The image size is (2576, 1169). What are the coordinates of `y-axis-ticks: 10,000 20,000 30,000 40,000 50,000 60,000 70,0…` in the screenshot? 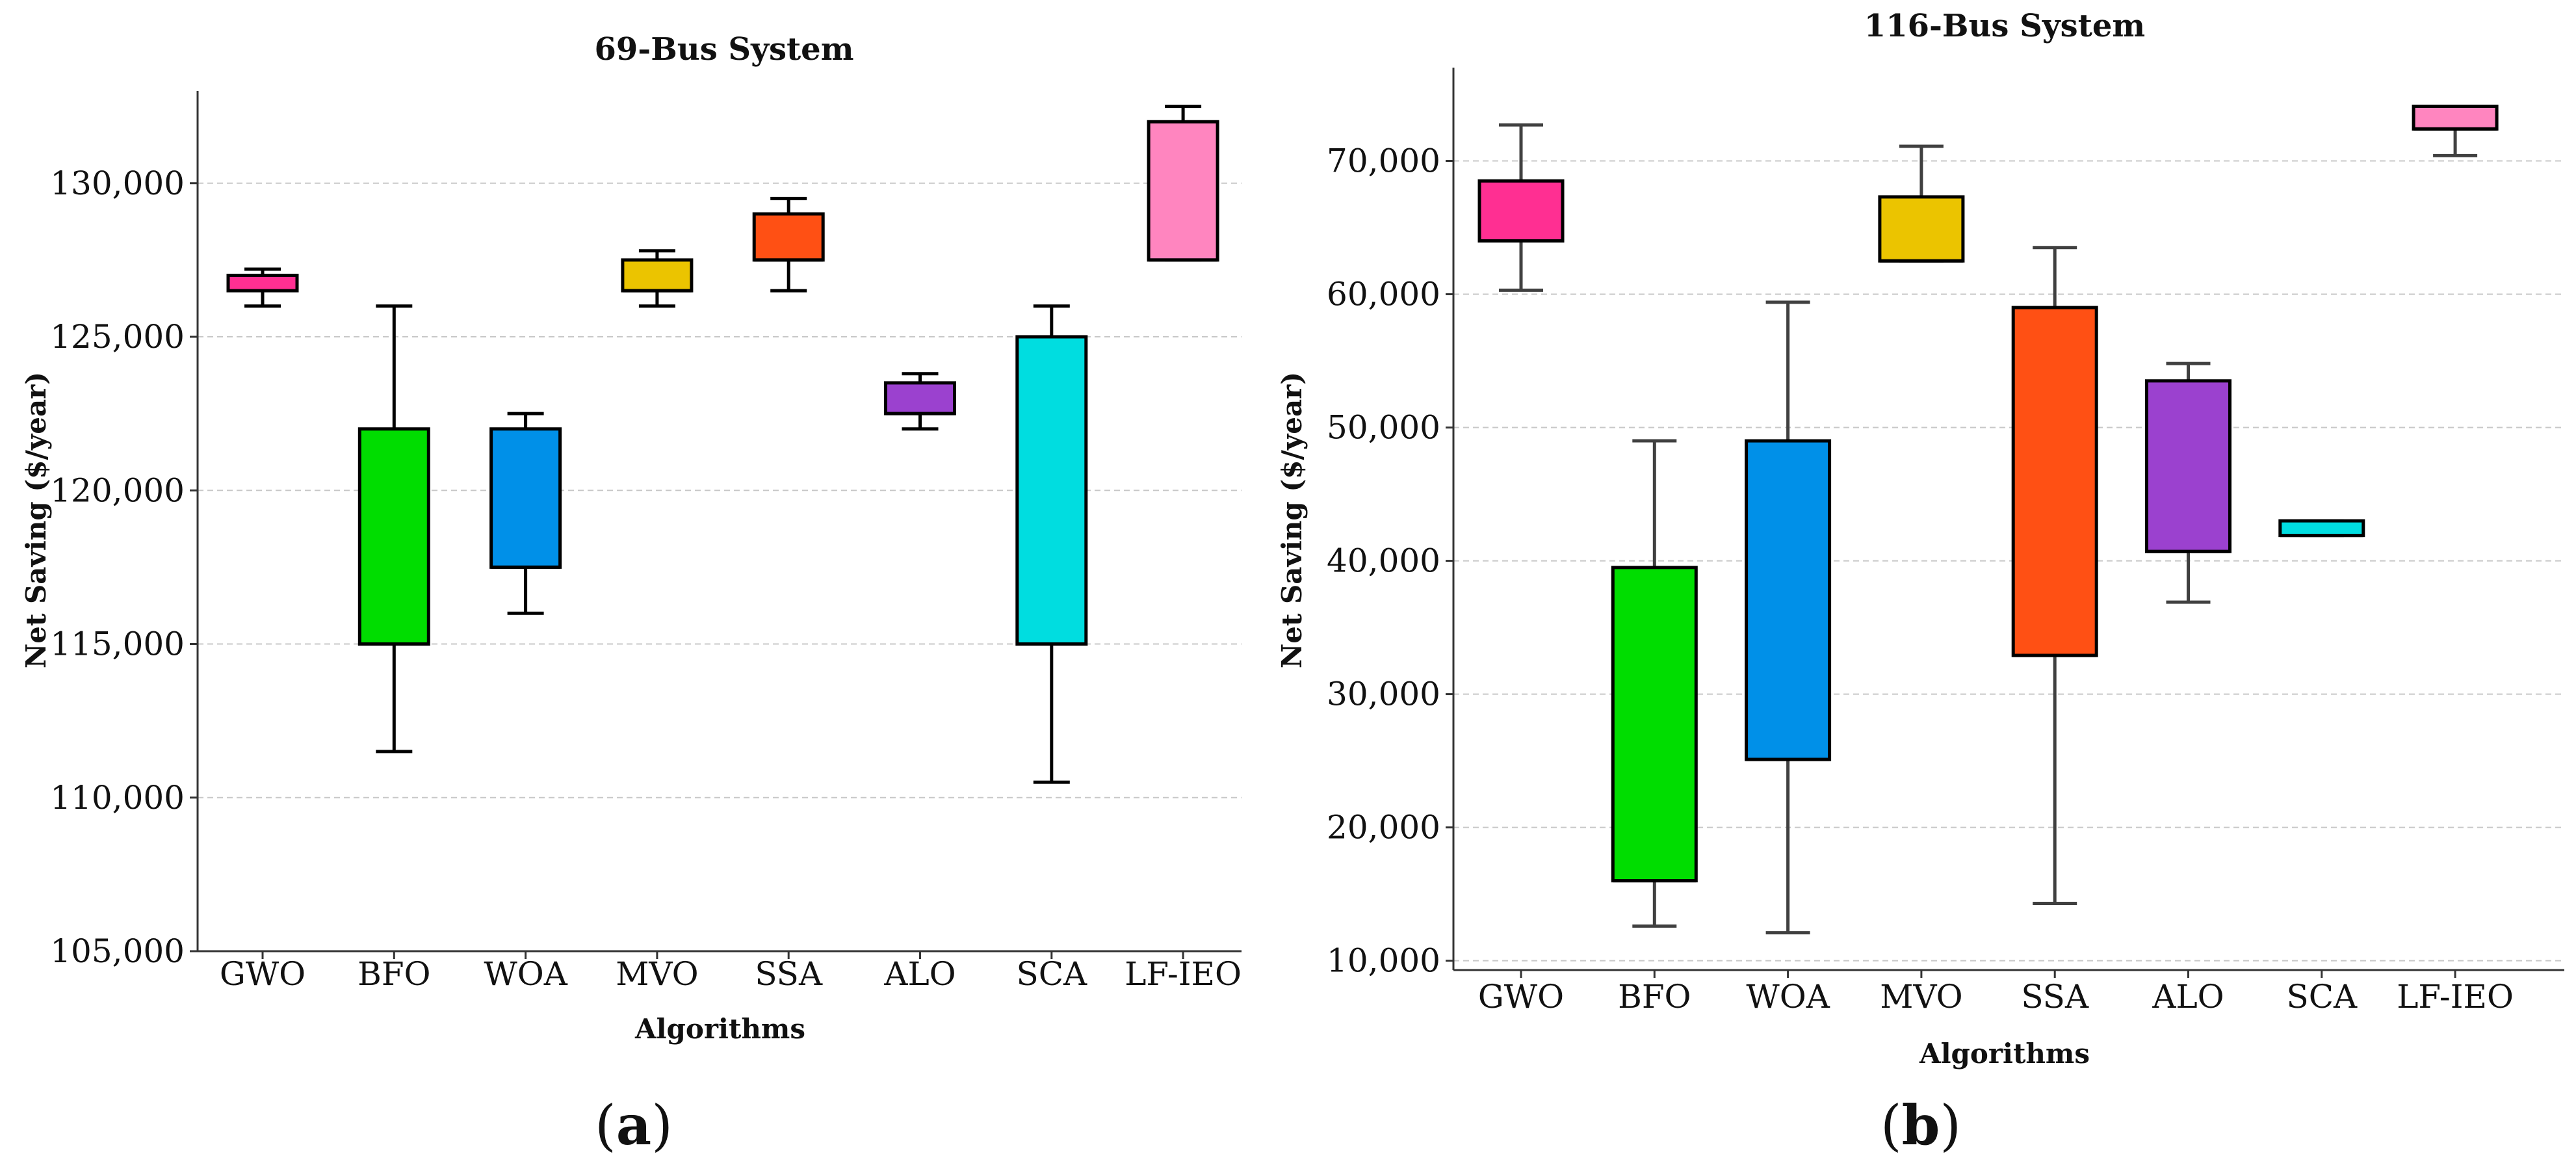 It's located at (1390, 561).